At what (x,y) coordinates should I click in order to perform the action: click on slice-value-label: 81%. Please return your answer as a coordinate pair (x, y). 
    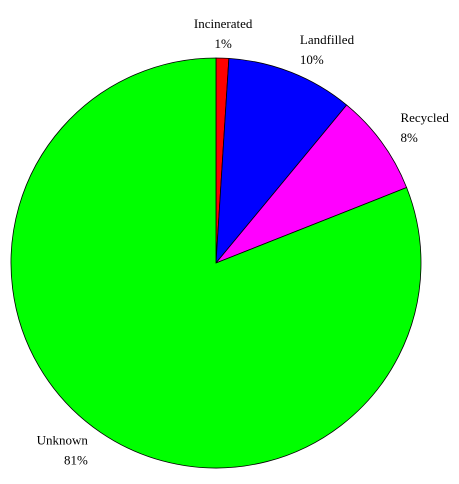
    Looking at the image, I should click on (76, 460).